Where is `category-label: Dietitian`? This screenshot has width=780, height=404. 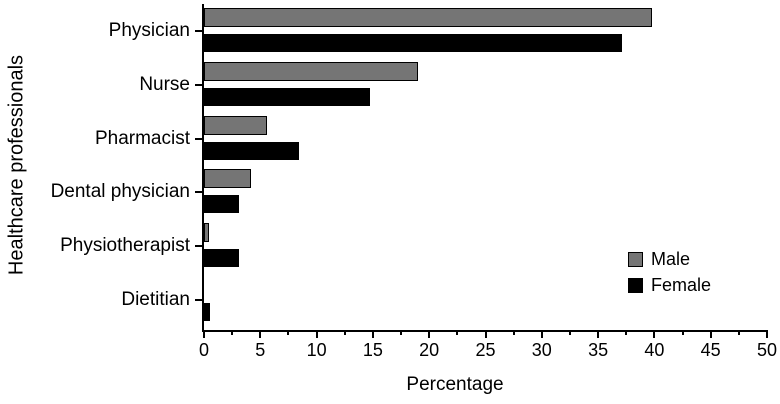 category-label: Dietitian is located at coordinates (155, 299).